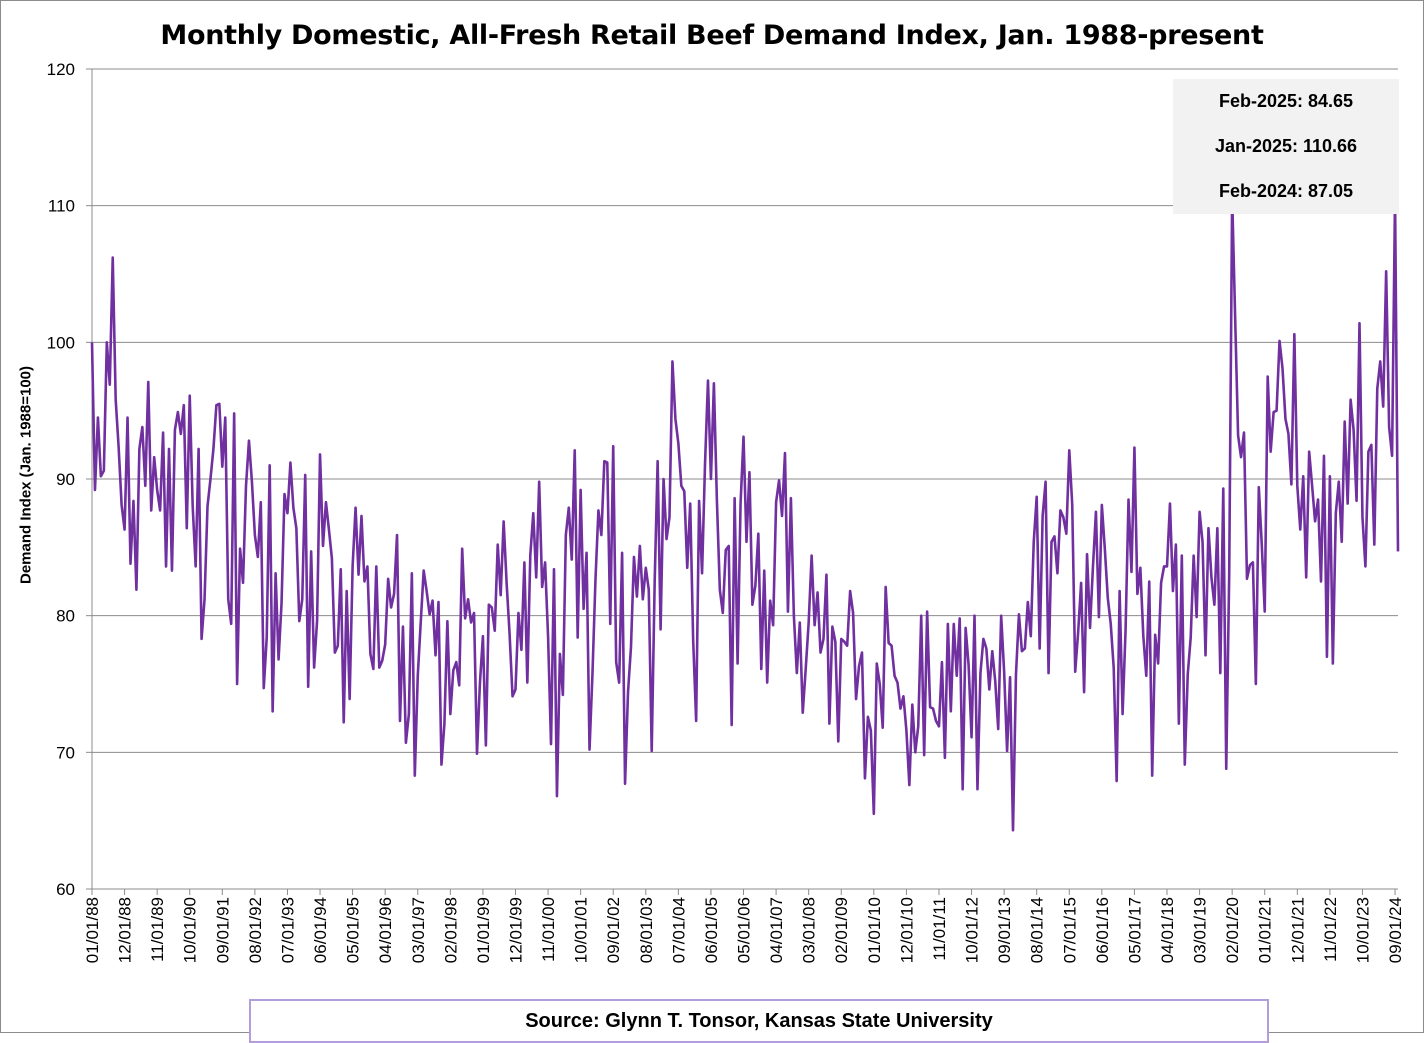 This screenshot has height=1043, width=1424. I want to click on x-tick-label-05/01/95: 05/01/95, so click(353, 930).